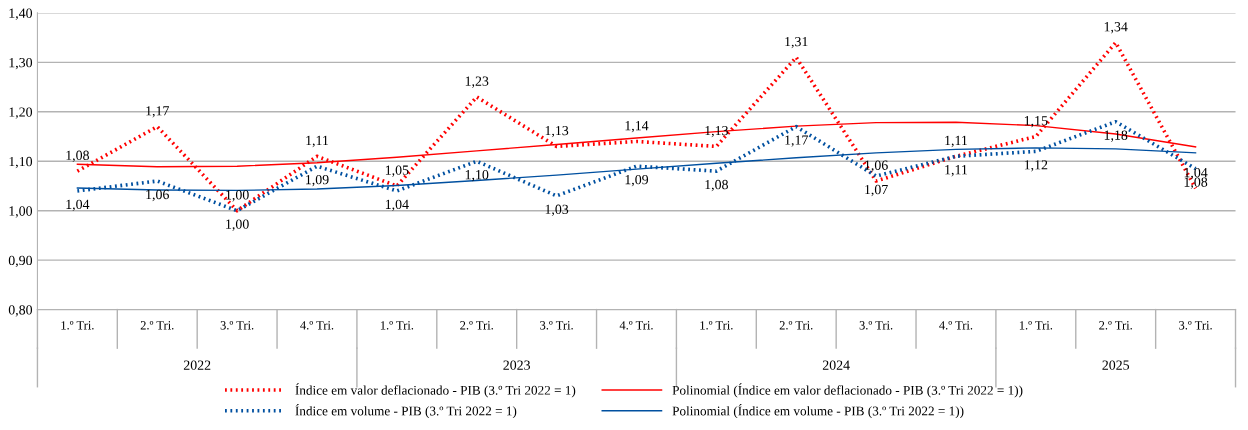 The width and height of the screenshot is (1248, 430). I want to click on data-label: 1,03, so click(557, 210).